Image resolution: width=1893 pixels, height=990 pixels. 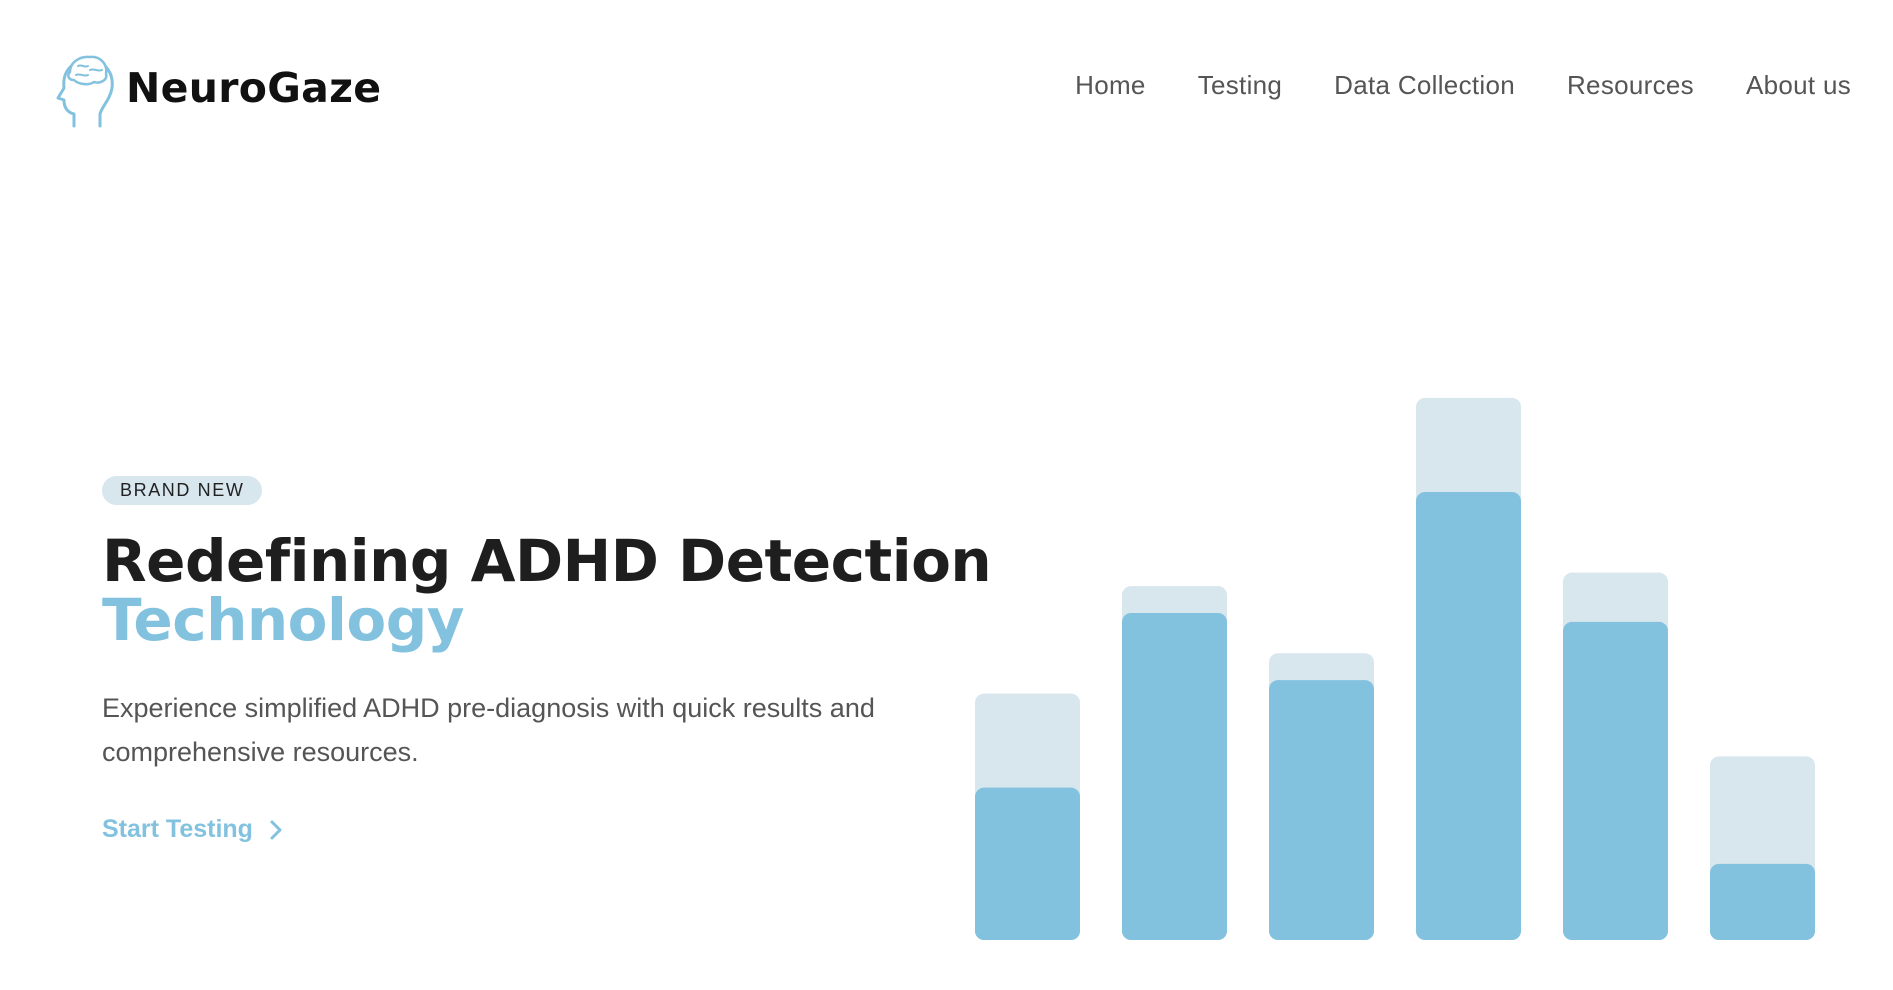 I want to click on brand-logo: NeuroGaze, so click(x=216, y=88).